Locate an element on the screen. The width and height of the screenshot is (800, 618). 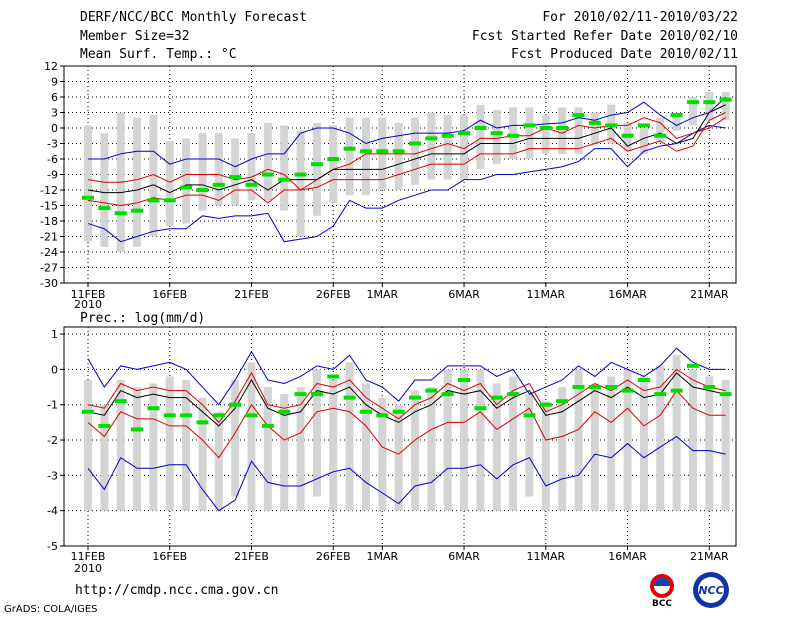
y-tick-label: 3 is located at coordinates (54, 113).